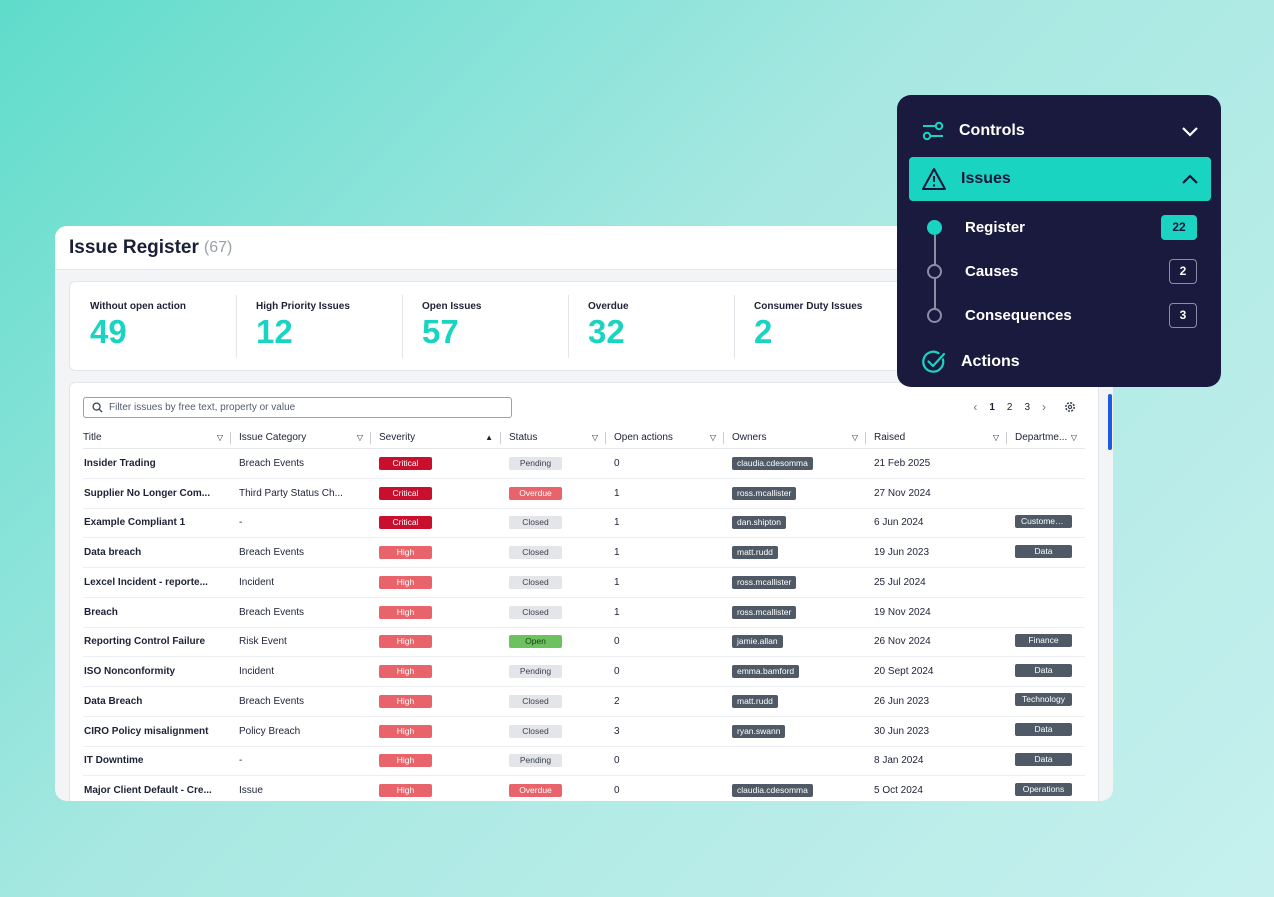  I want to click on owner-badge: ryan.swann, so click(759, 731).